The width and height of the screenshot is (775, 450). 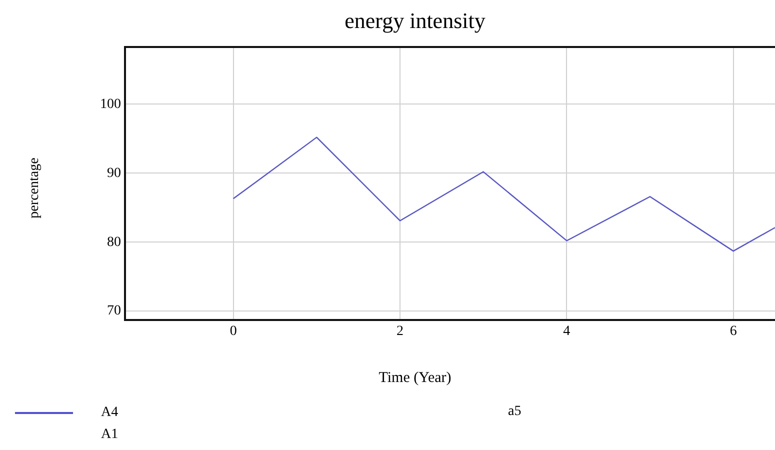 What do you see at coordinates (35, 188) in the screenshot?
I see `y-axis-title: percentage` at bounding box center [35, 188].